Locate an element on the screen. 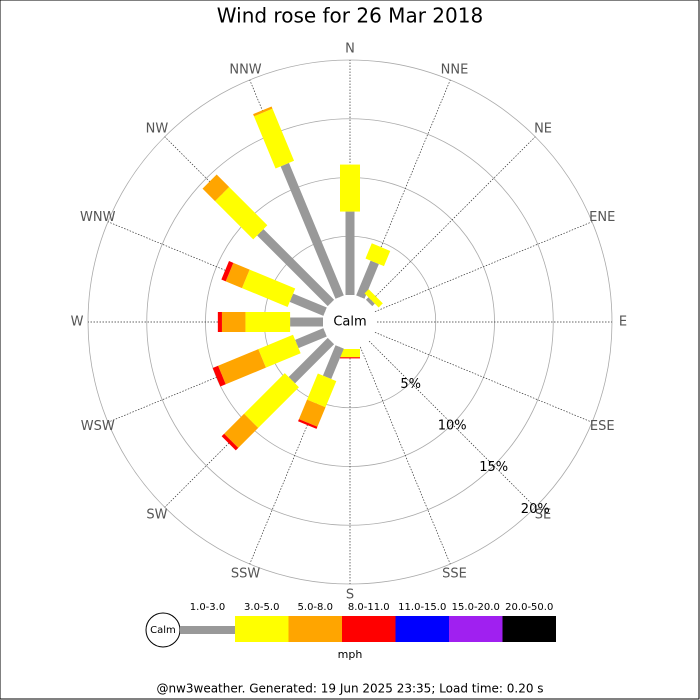 The image size is (700, 700). direction-label: NNW is located at coordinates (245, 69).